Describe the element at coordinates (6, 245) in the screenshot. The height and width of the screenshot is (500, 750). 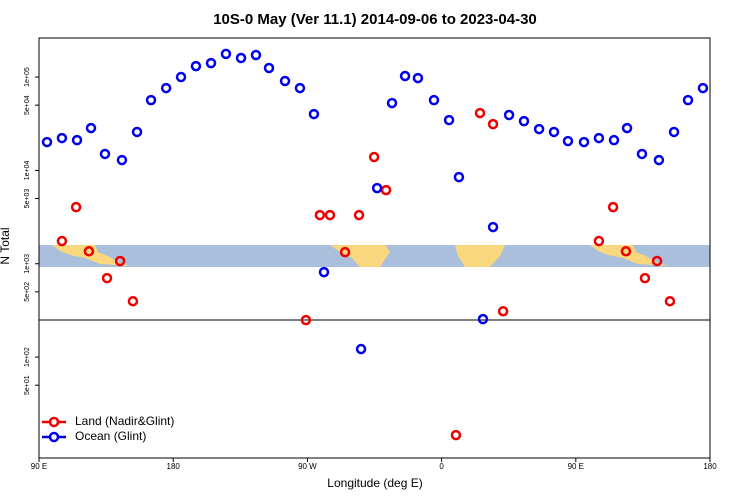
I see `y-axis-label: N Total` at that location.